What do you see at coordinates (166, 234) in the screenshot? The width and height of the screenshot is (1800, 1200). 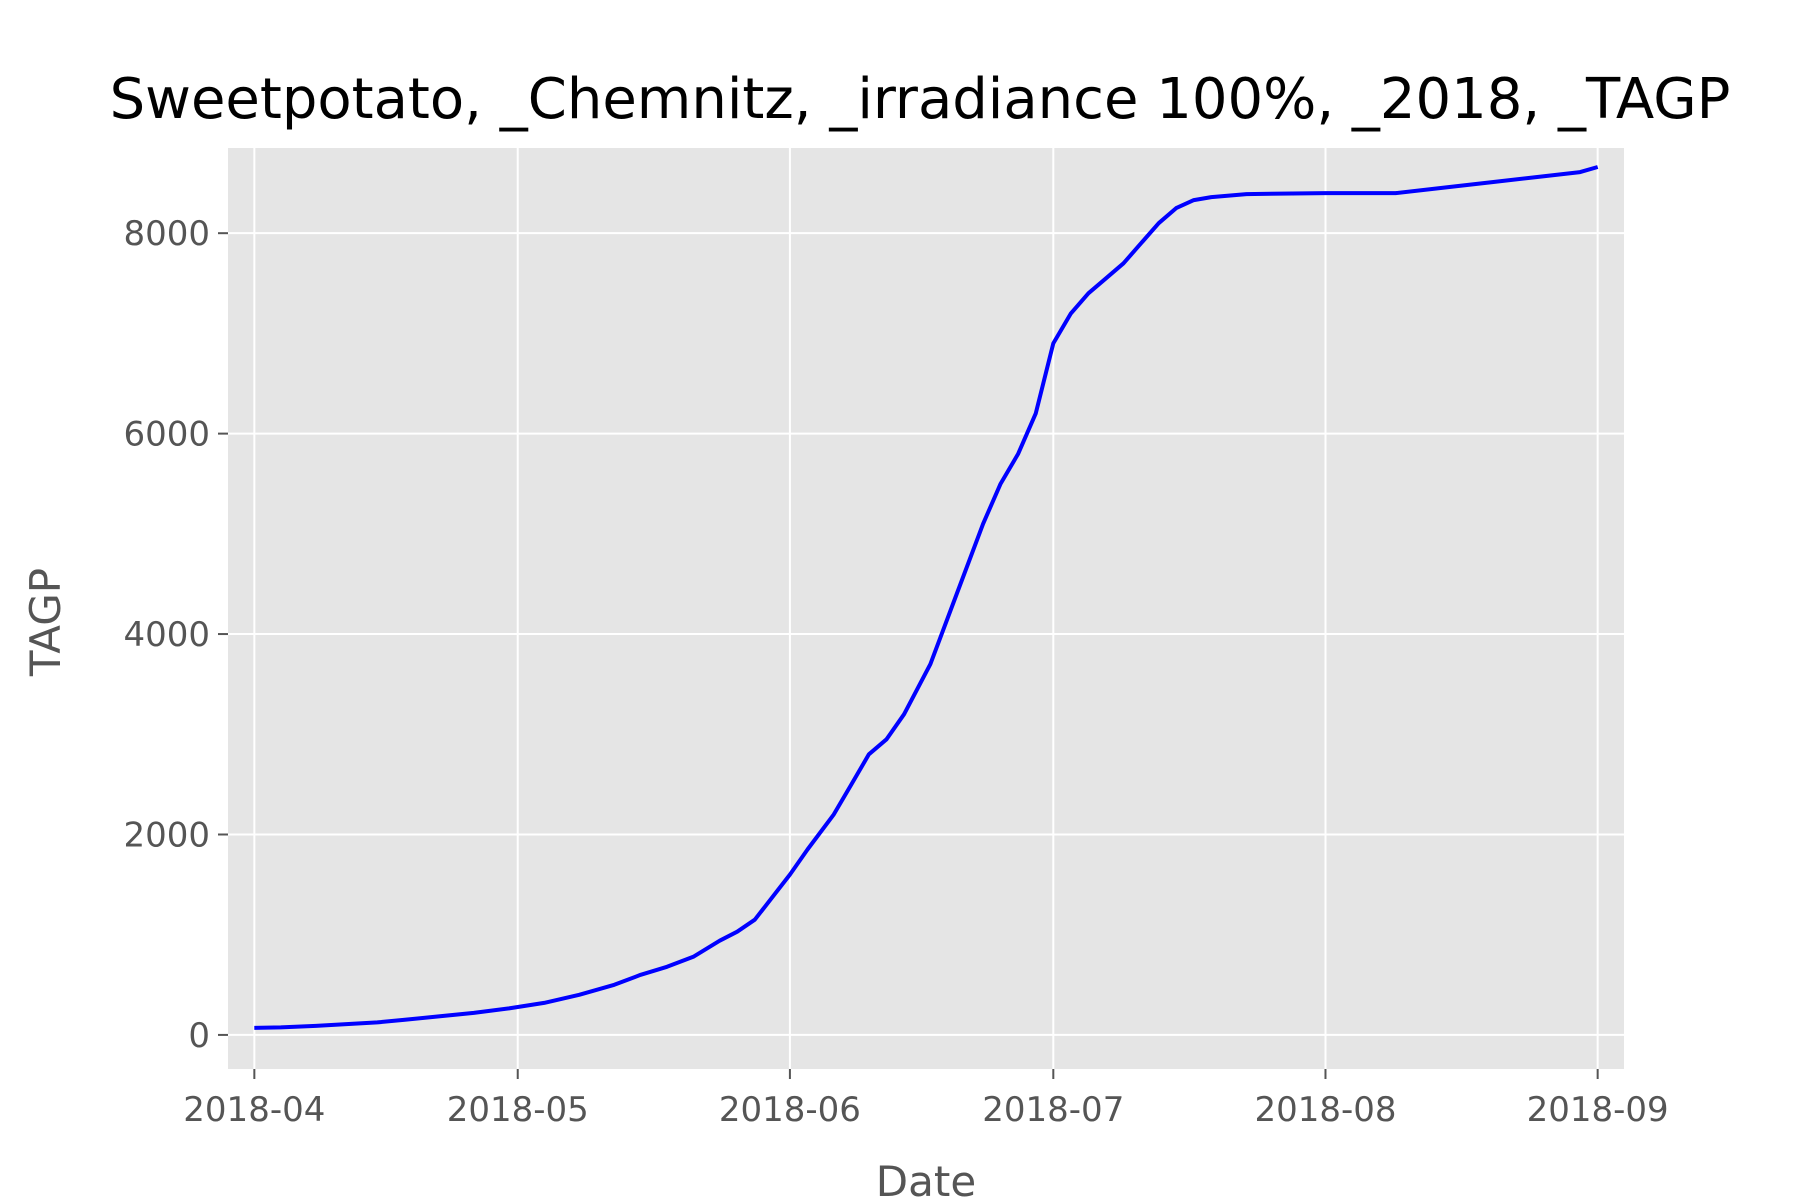 I see `y-tick-label: 8000` at bounding box center [166, 234].